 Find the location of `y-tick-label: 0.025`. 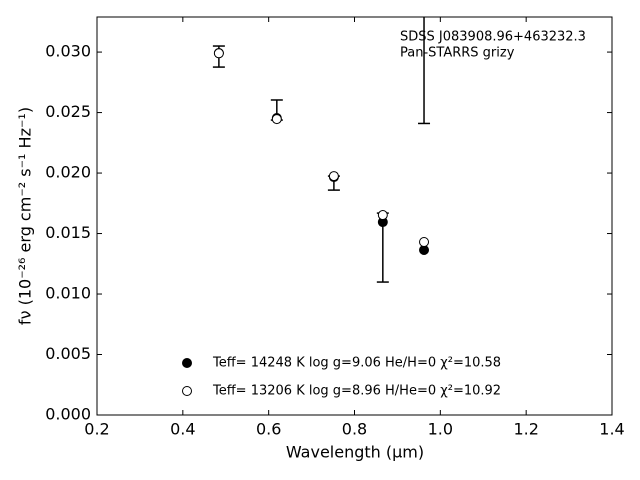

y-tick-label: 0.025 is located at coordinates (68, 111).